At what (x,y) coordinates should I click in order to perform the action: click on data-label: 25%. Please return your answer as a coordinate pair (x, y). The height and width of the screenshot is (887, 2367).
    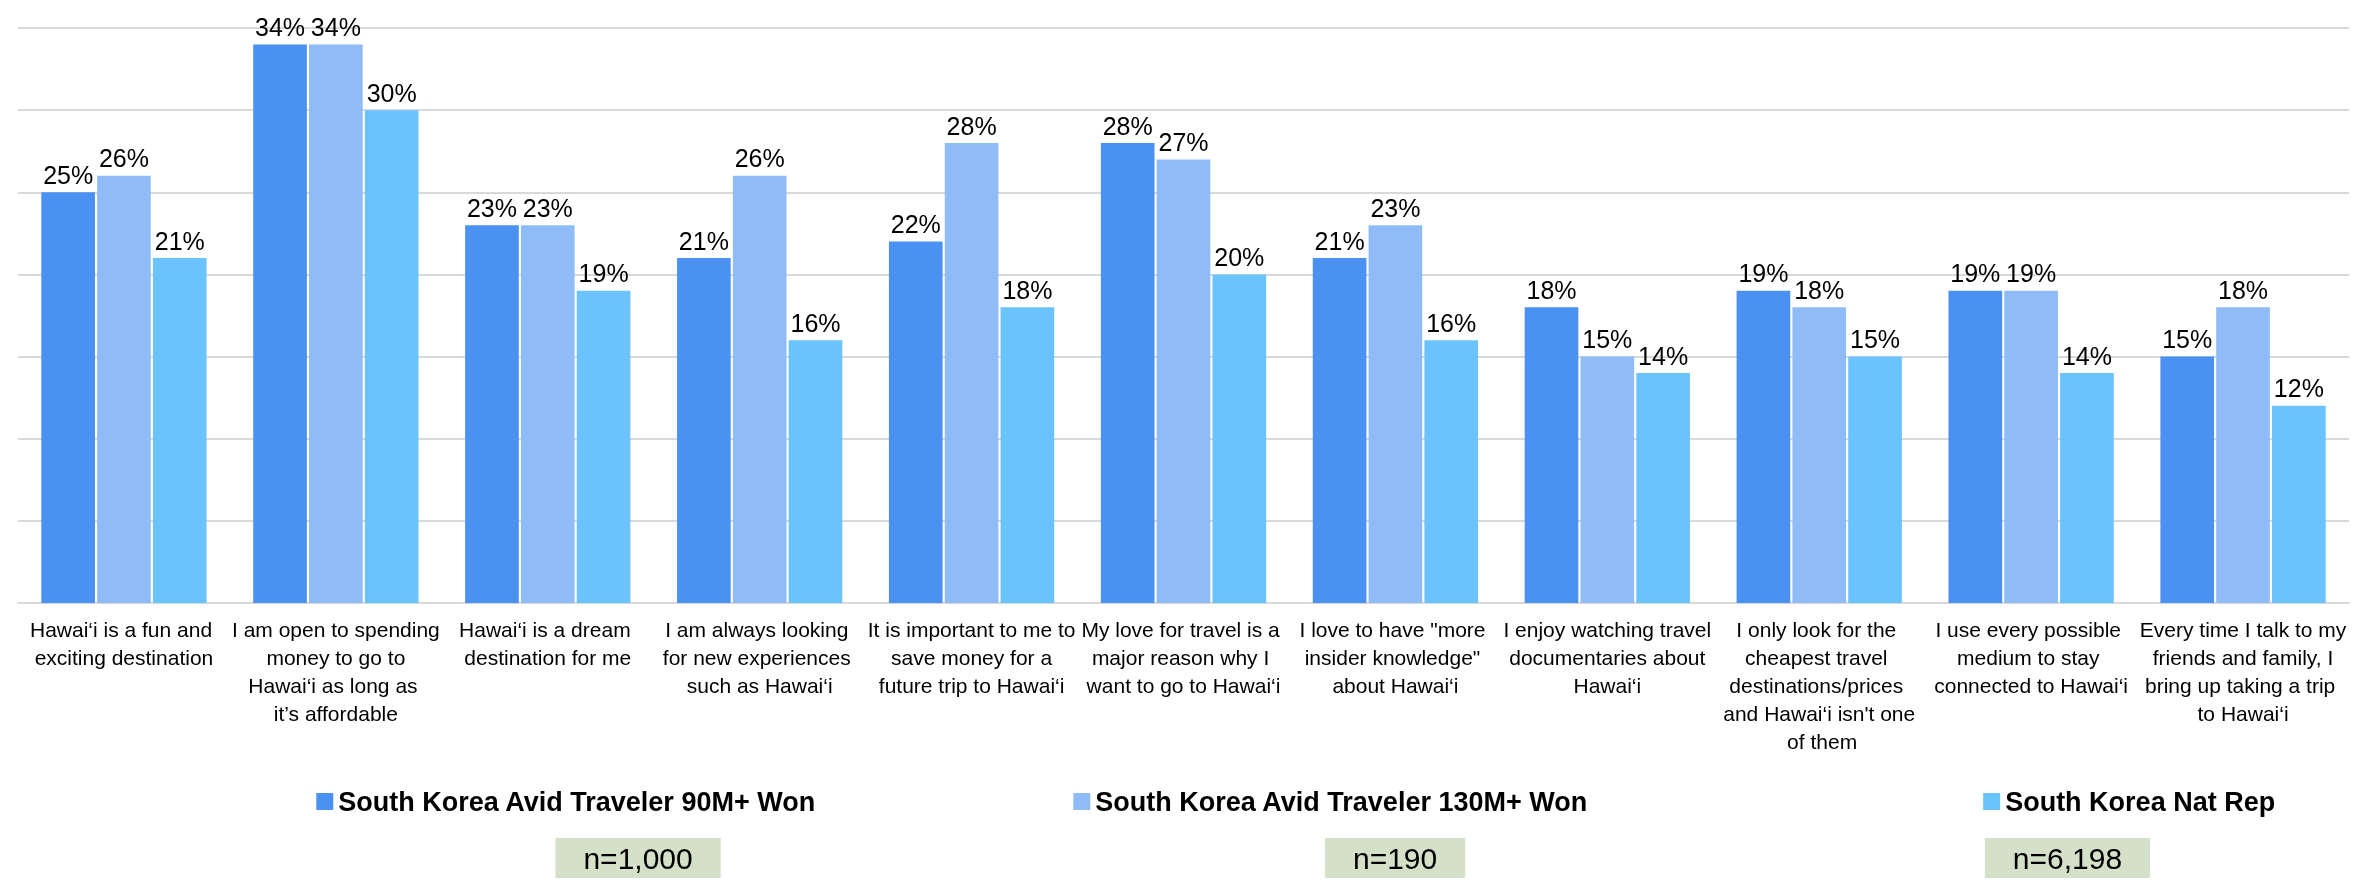
    Looking at the image, I should click on (68, 174).